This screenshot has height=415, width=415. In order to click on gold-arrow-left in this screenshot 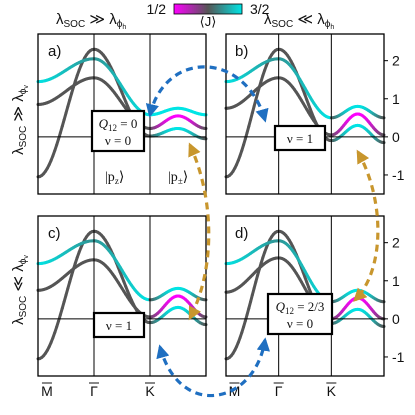, I will do `click(199, 231)`.